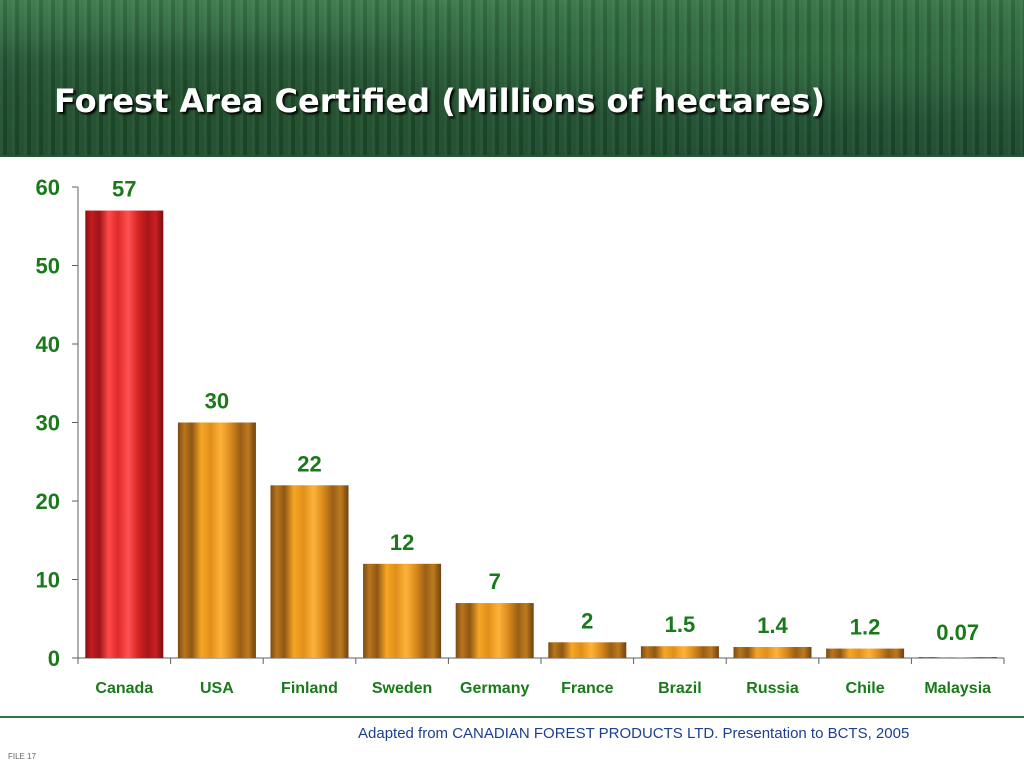 Image resolution: width=1024 pixels, height=768 pixels. What do you see at coordinates (494, 630) in the screenshot?
I see `bar-germany` at bounding box center [494, 630].